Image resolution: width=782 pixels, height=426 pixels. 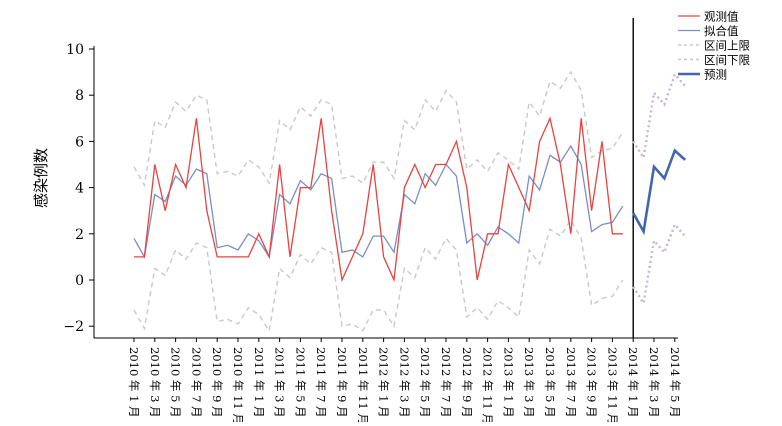 I want to click on x-tick-label: 2013 年 3 月, so click(x=529, y=382).